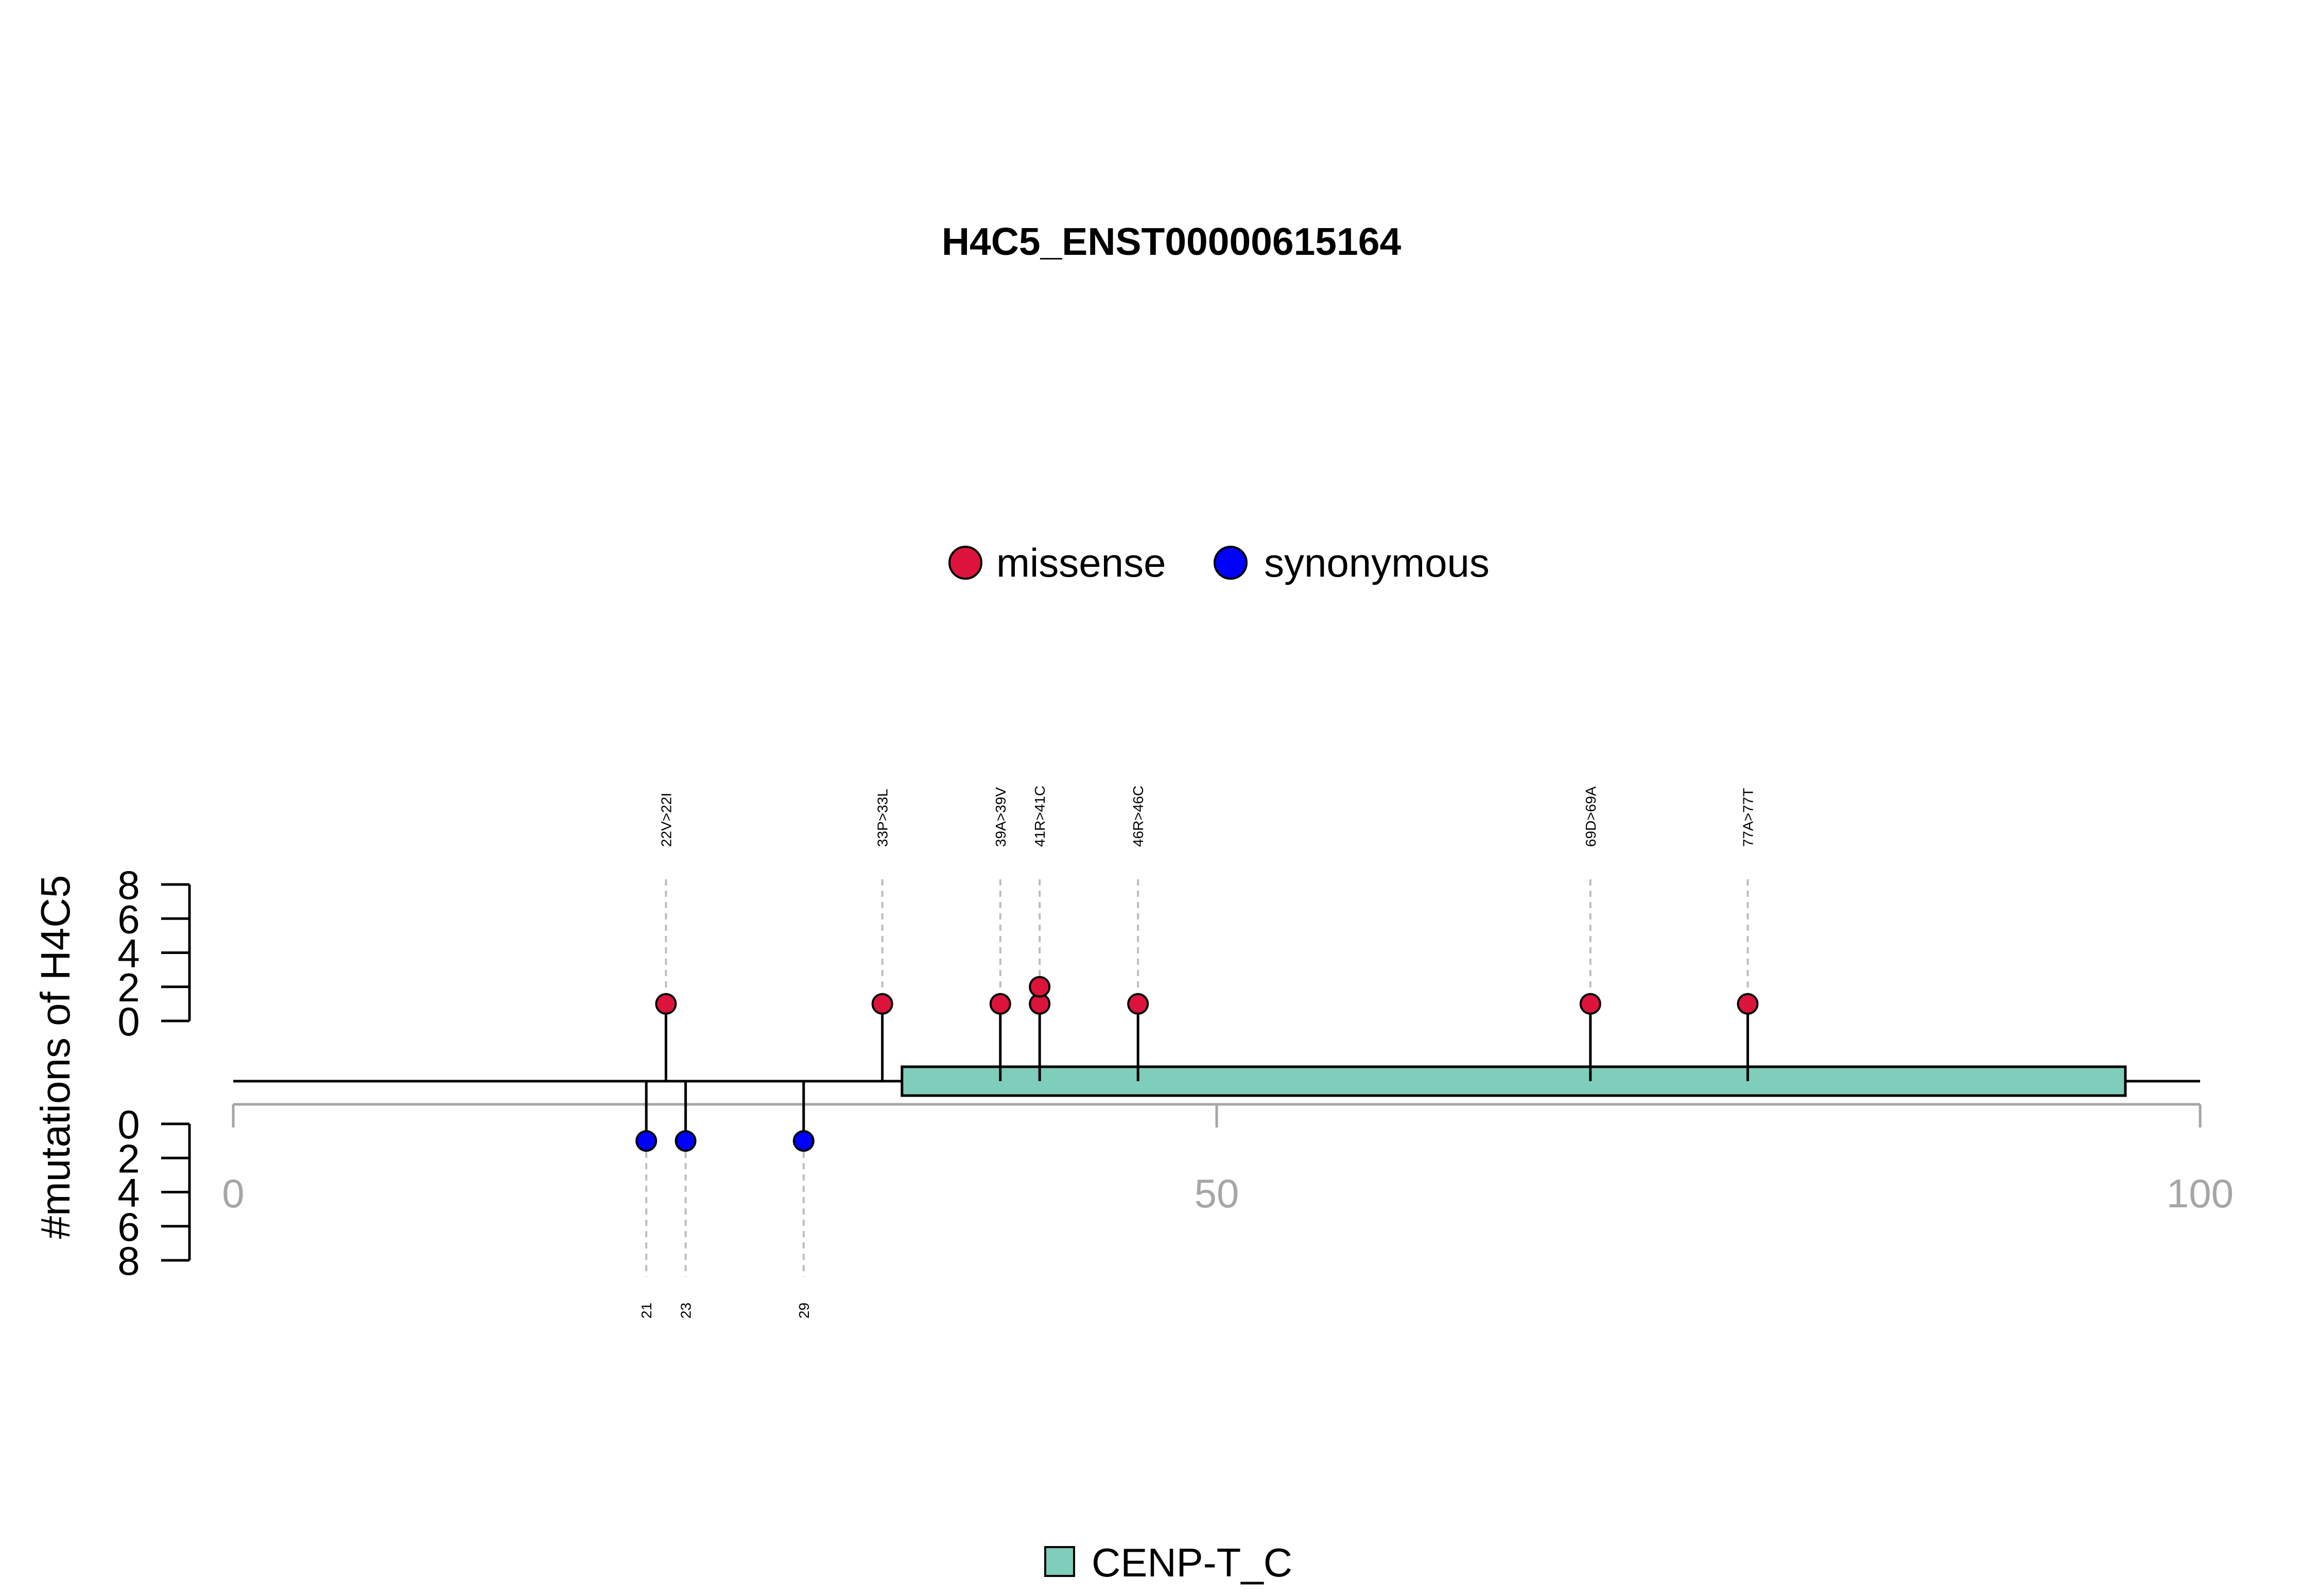 The width and height of the screenshot is (2317, 1596). What do you see at coordinates (1138, 817) in the screenshot?
I see `mutation-label-46: 46R>46C` at bounding box center [1138, 817].